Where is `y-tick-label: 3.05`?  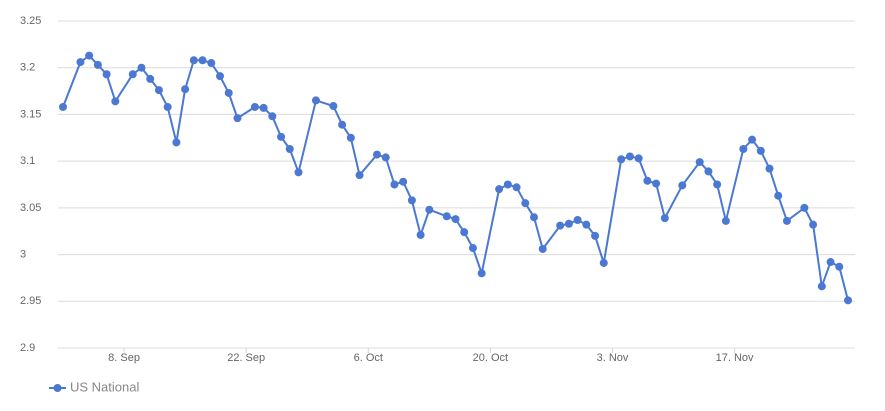
y-tick-label: 3.05 is located at coordinates (30, 208).